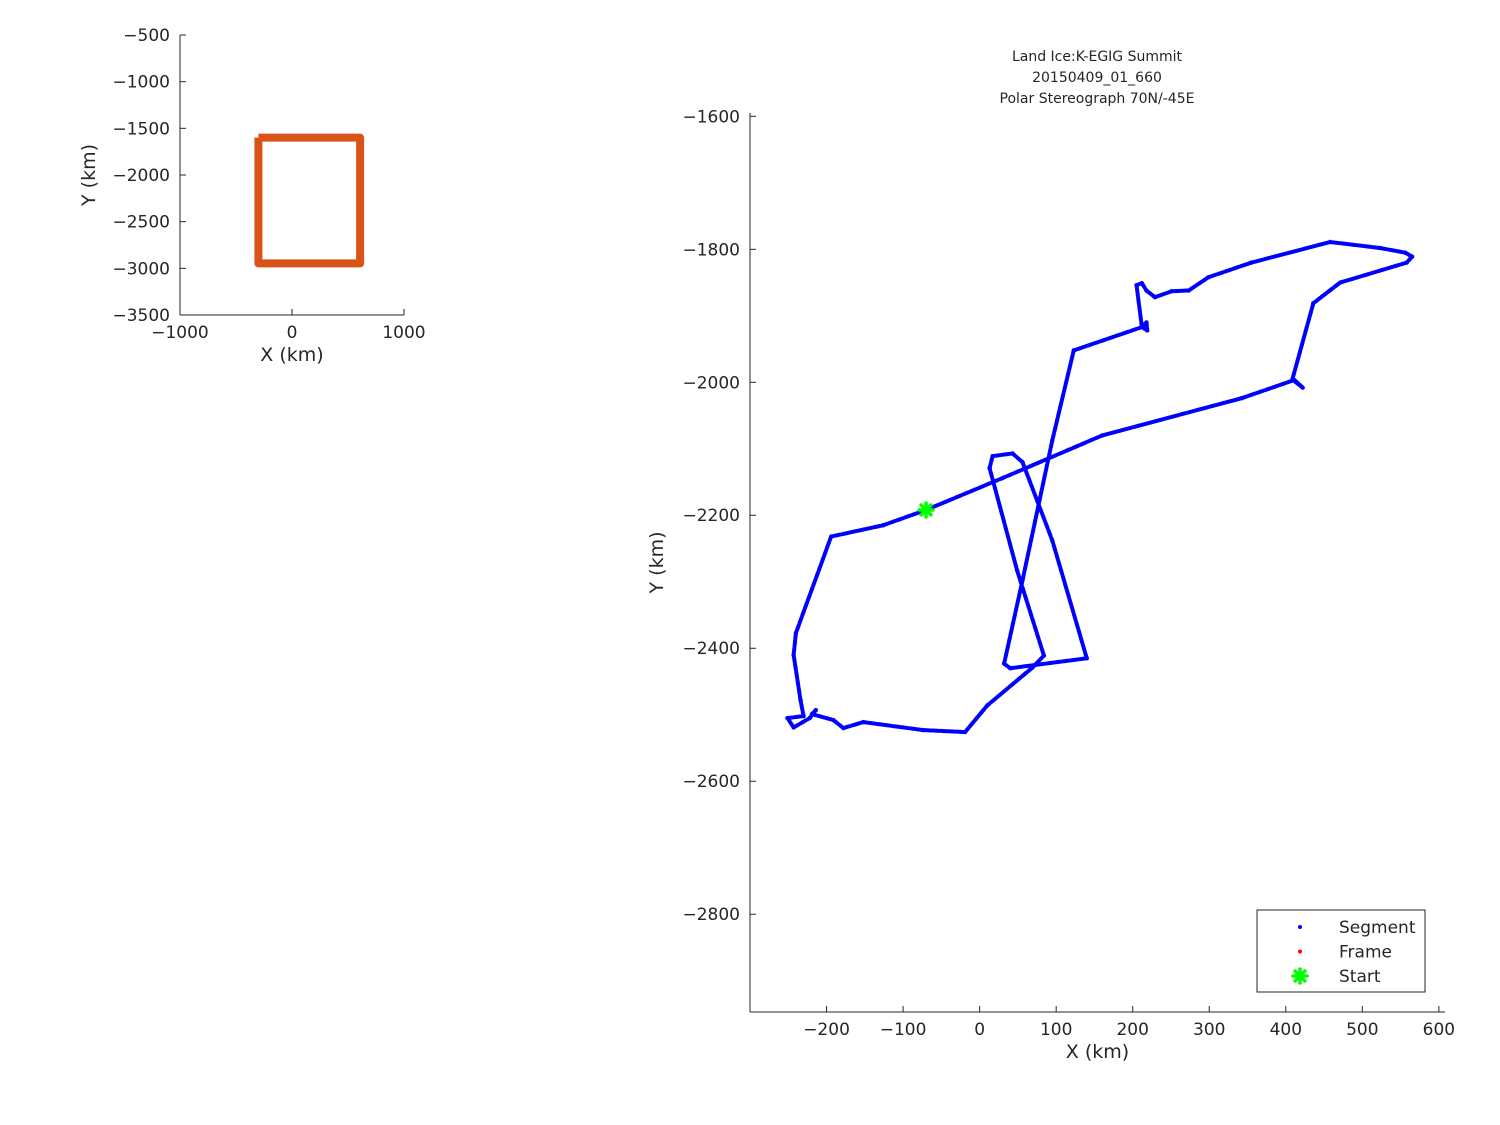 This screenshot has height=1125, width=1500. Describe the element at coordinates (180, 333) in the screenshot. I see `x-tick-label: −1000` at that location.